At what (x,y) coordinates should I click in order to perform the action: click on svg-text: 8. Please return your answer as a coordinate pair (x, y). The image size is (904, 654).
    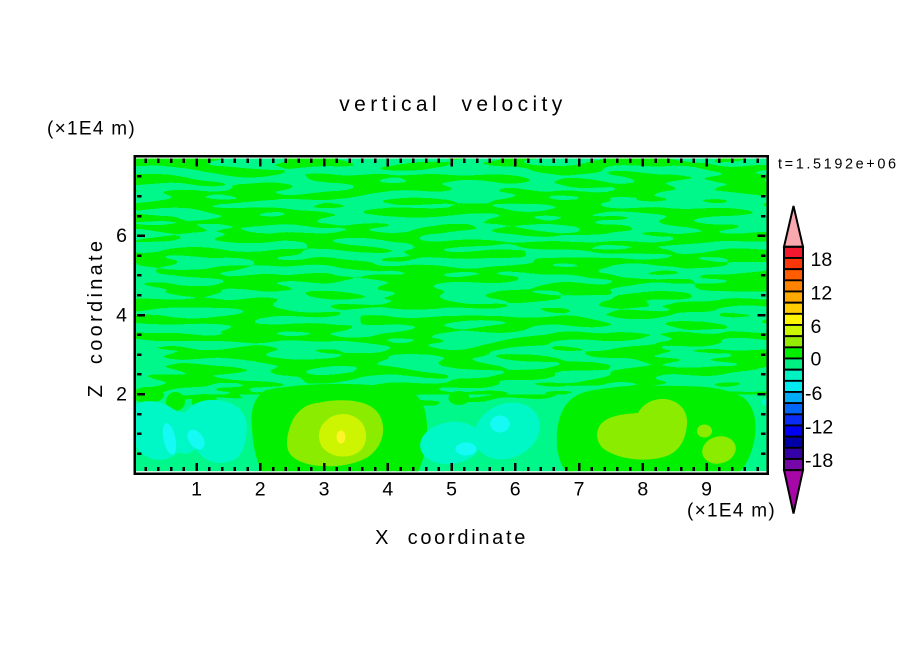
    Looking at the image, I should click on (642, 490).